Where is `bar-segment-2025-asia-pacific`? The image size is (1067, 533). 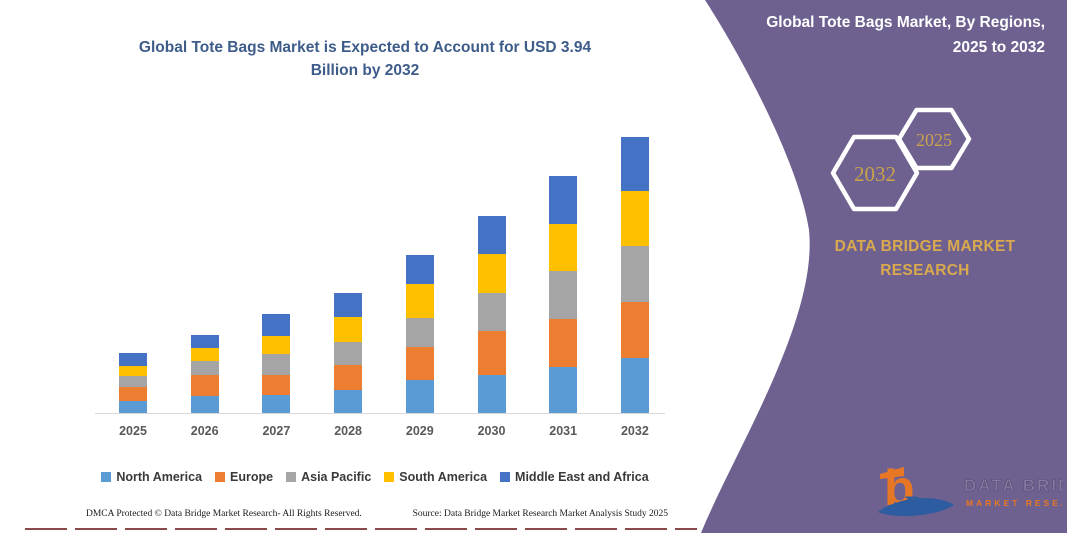
bar-segment-2025-asia-pacific is located at coordinates (133, 381).